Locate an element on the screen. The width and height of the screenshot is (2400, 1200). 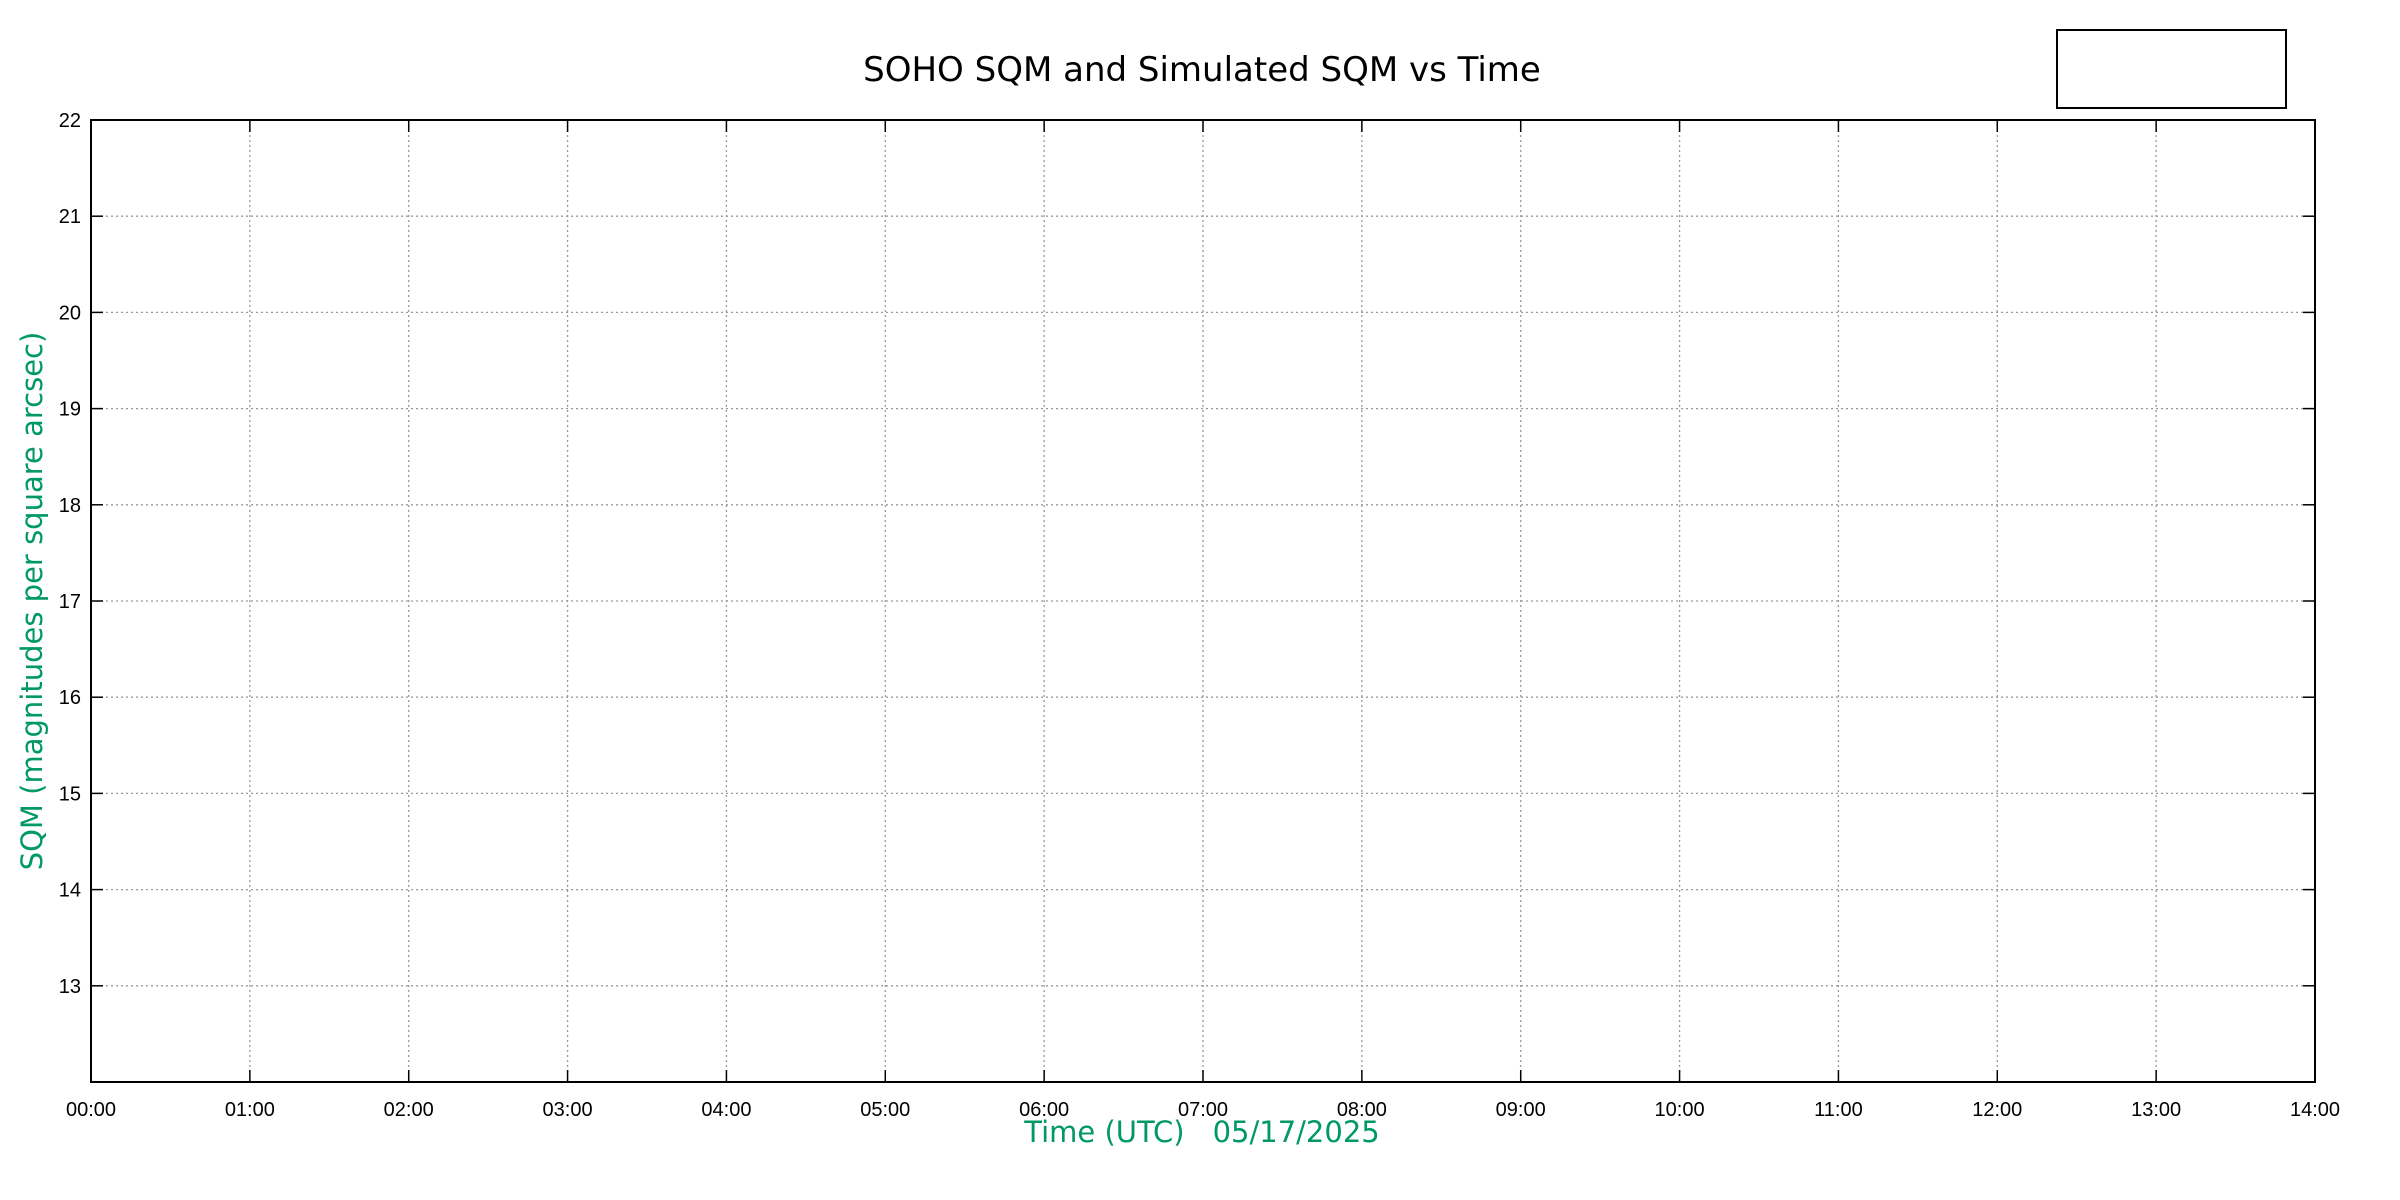
y-tick-label: 18 is located at coordinates (70, 506).